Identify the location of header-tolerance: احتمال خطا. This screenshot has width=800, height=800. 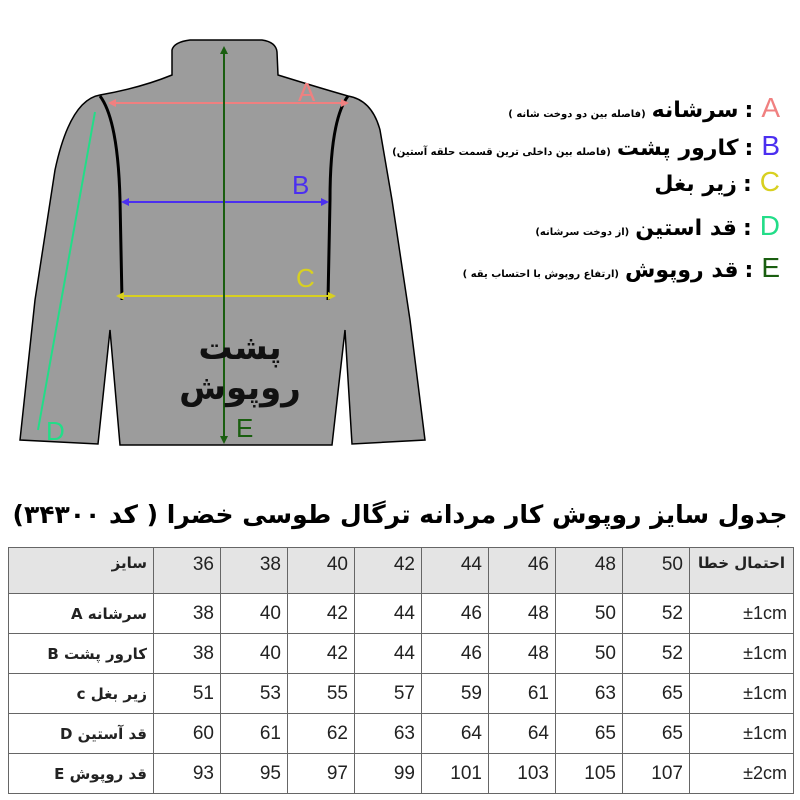
(741, 570).